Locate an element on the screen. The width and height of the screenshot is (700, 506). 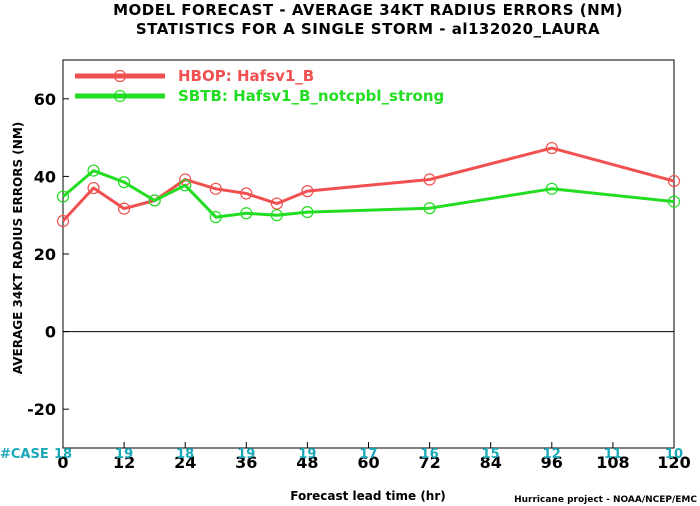
x-tick-label: 48 is located at coordinates (307, 462).